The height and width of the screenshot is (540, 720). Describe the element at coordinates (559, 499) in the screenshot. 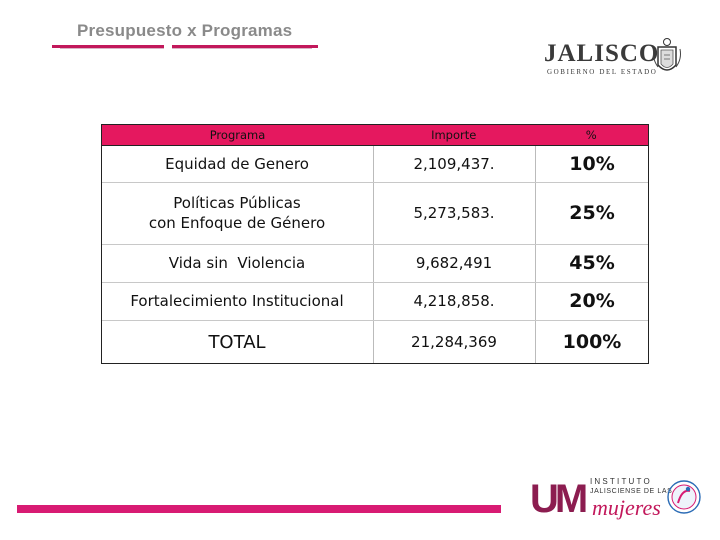

I see `institute-logo-letters: UM` at that location.